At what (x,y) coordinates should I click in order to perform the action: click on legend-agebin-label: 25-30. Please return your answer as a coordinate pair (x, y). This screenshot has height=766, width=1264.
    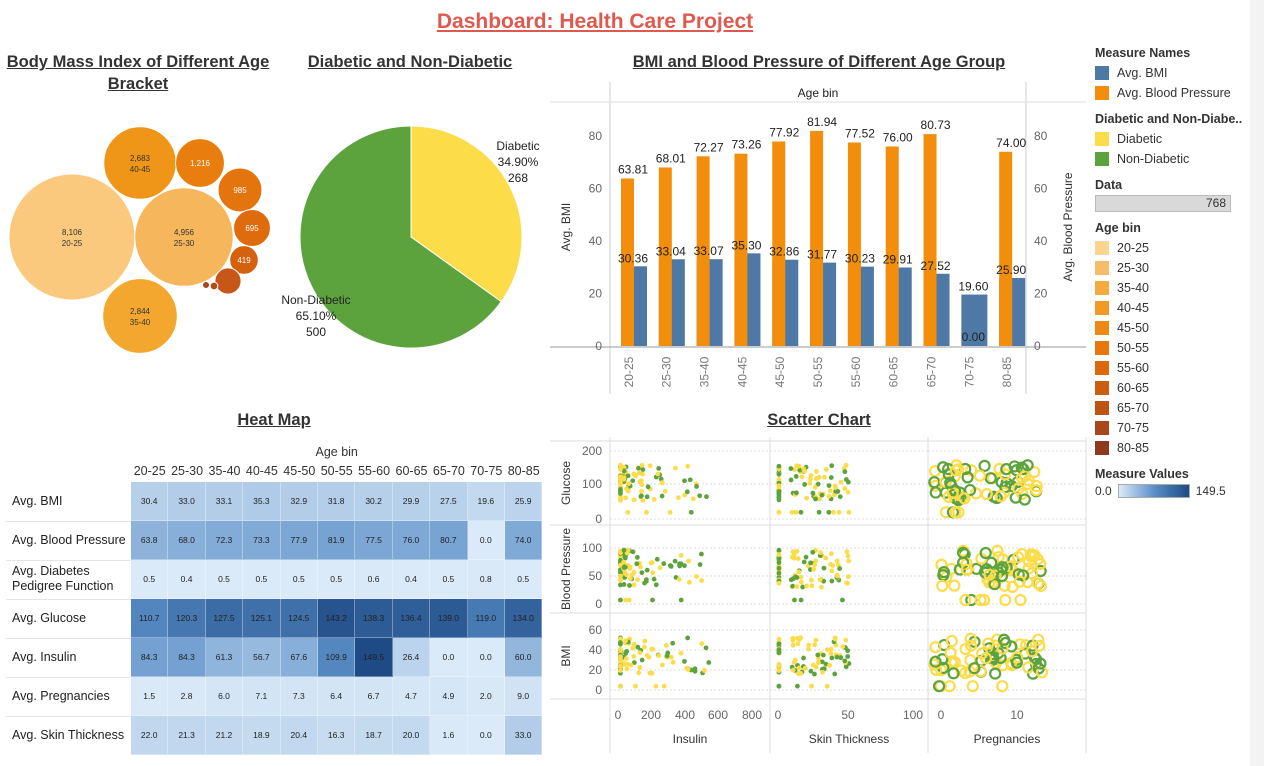
    Looking at the image, I should click on (1133, 268).